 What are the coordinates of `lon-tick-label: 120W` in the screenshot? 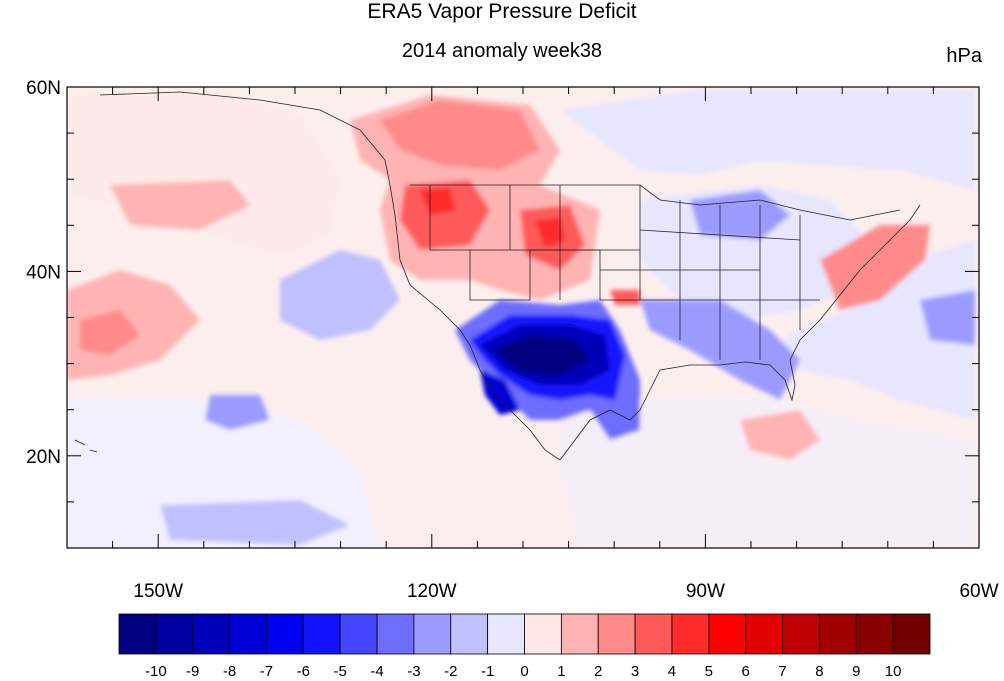 It's located at (432, 591).